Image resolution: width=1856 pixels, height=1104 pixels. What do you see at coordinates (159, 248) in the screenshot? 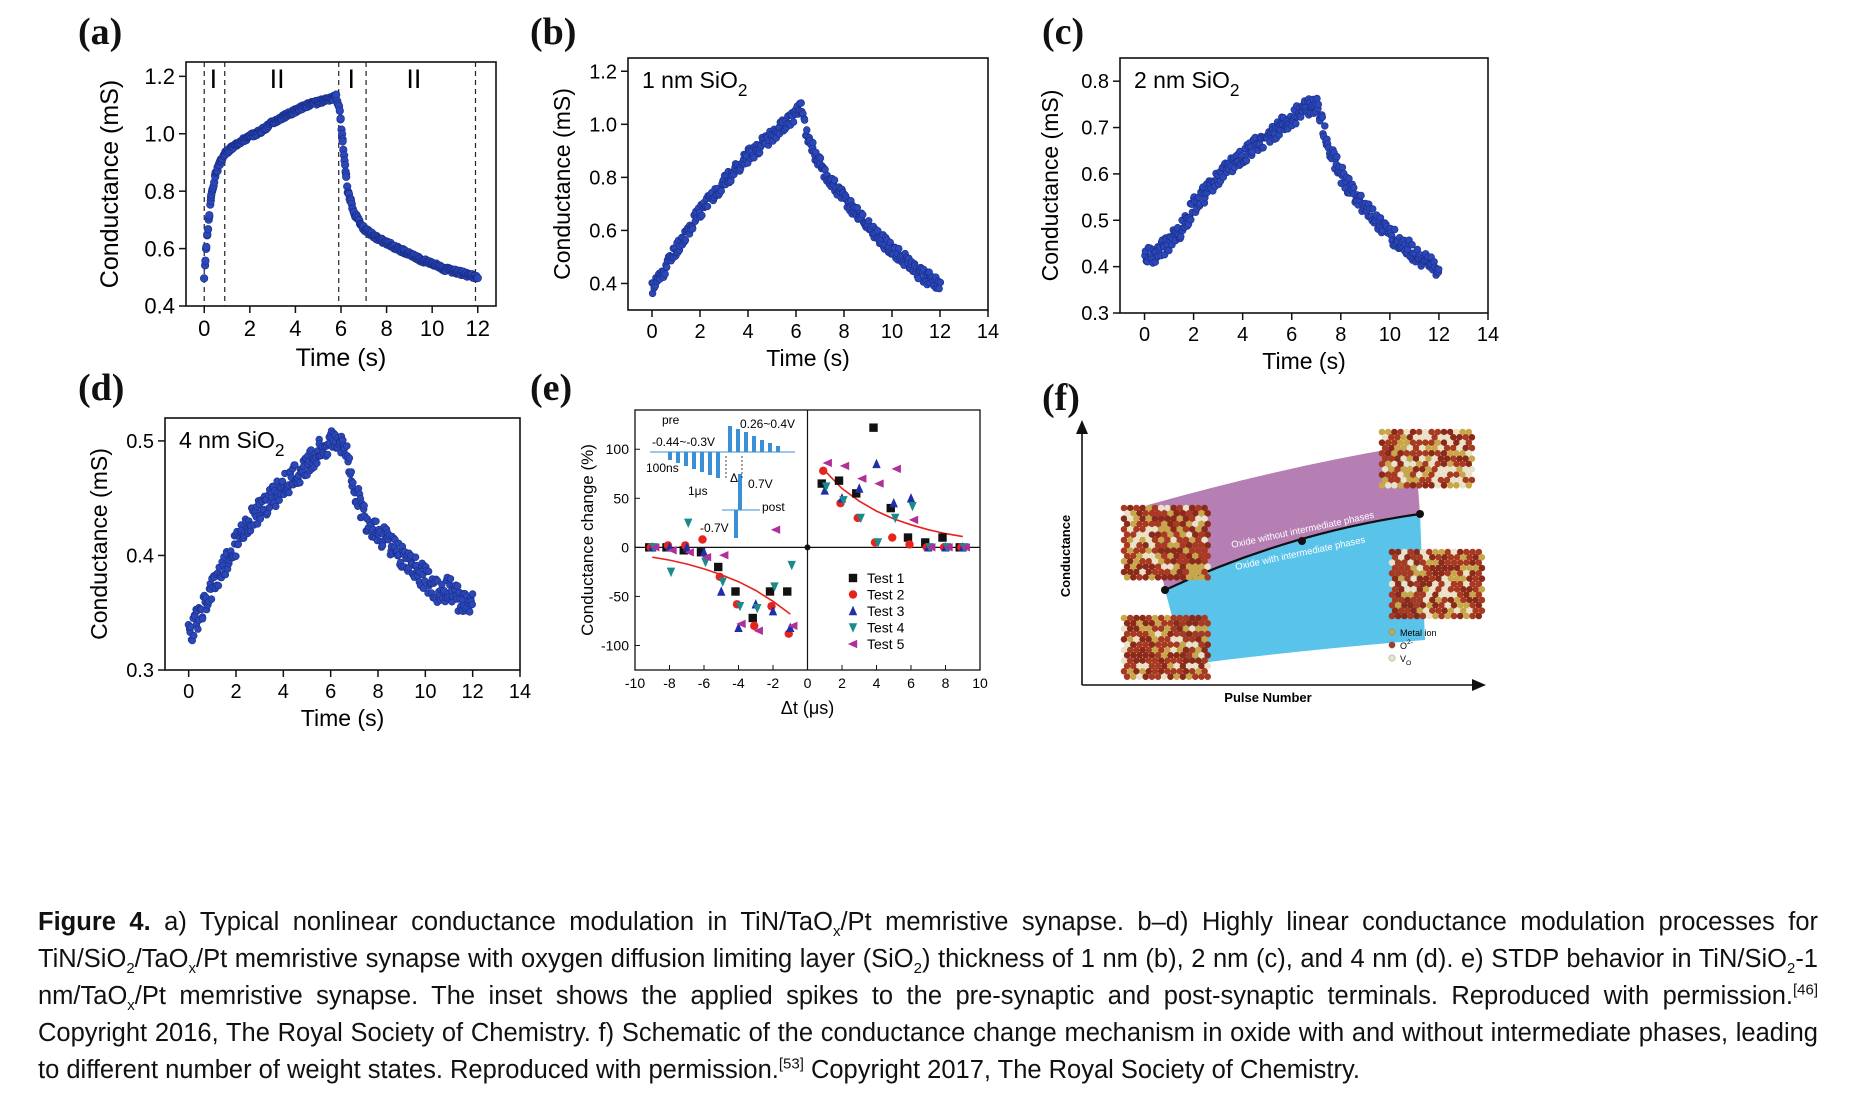
I see `y-tick-label: 0.6` at bounding box center [159, 248].